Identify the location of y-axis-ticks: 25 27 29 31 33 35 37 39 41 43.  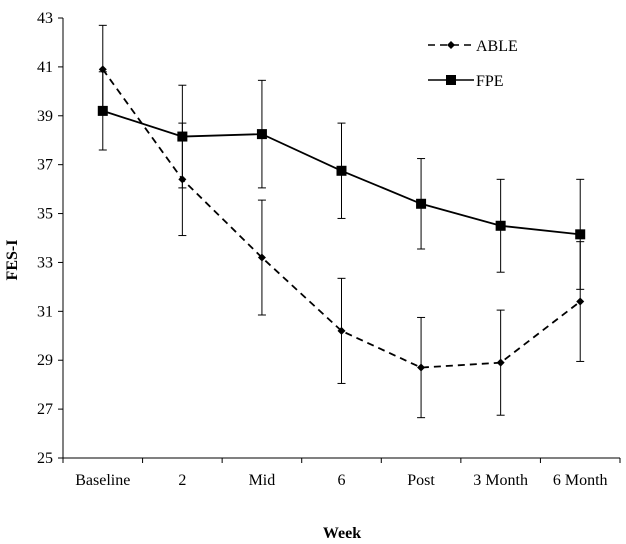
(50, 238).